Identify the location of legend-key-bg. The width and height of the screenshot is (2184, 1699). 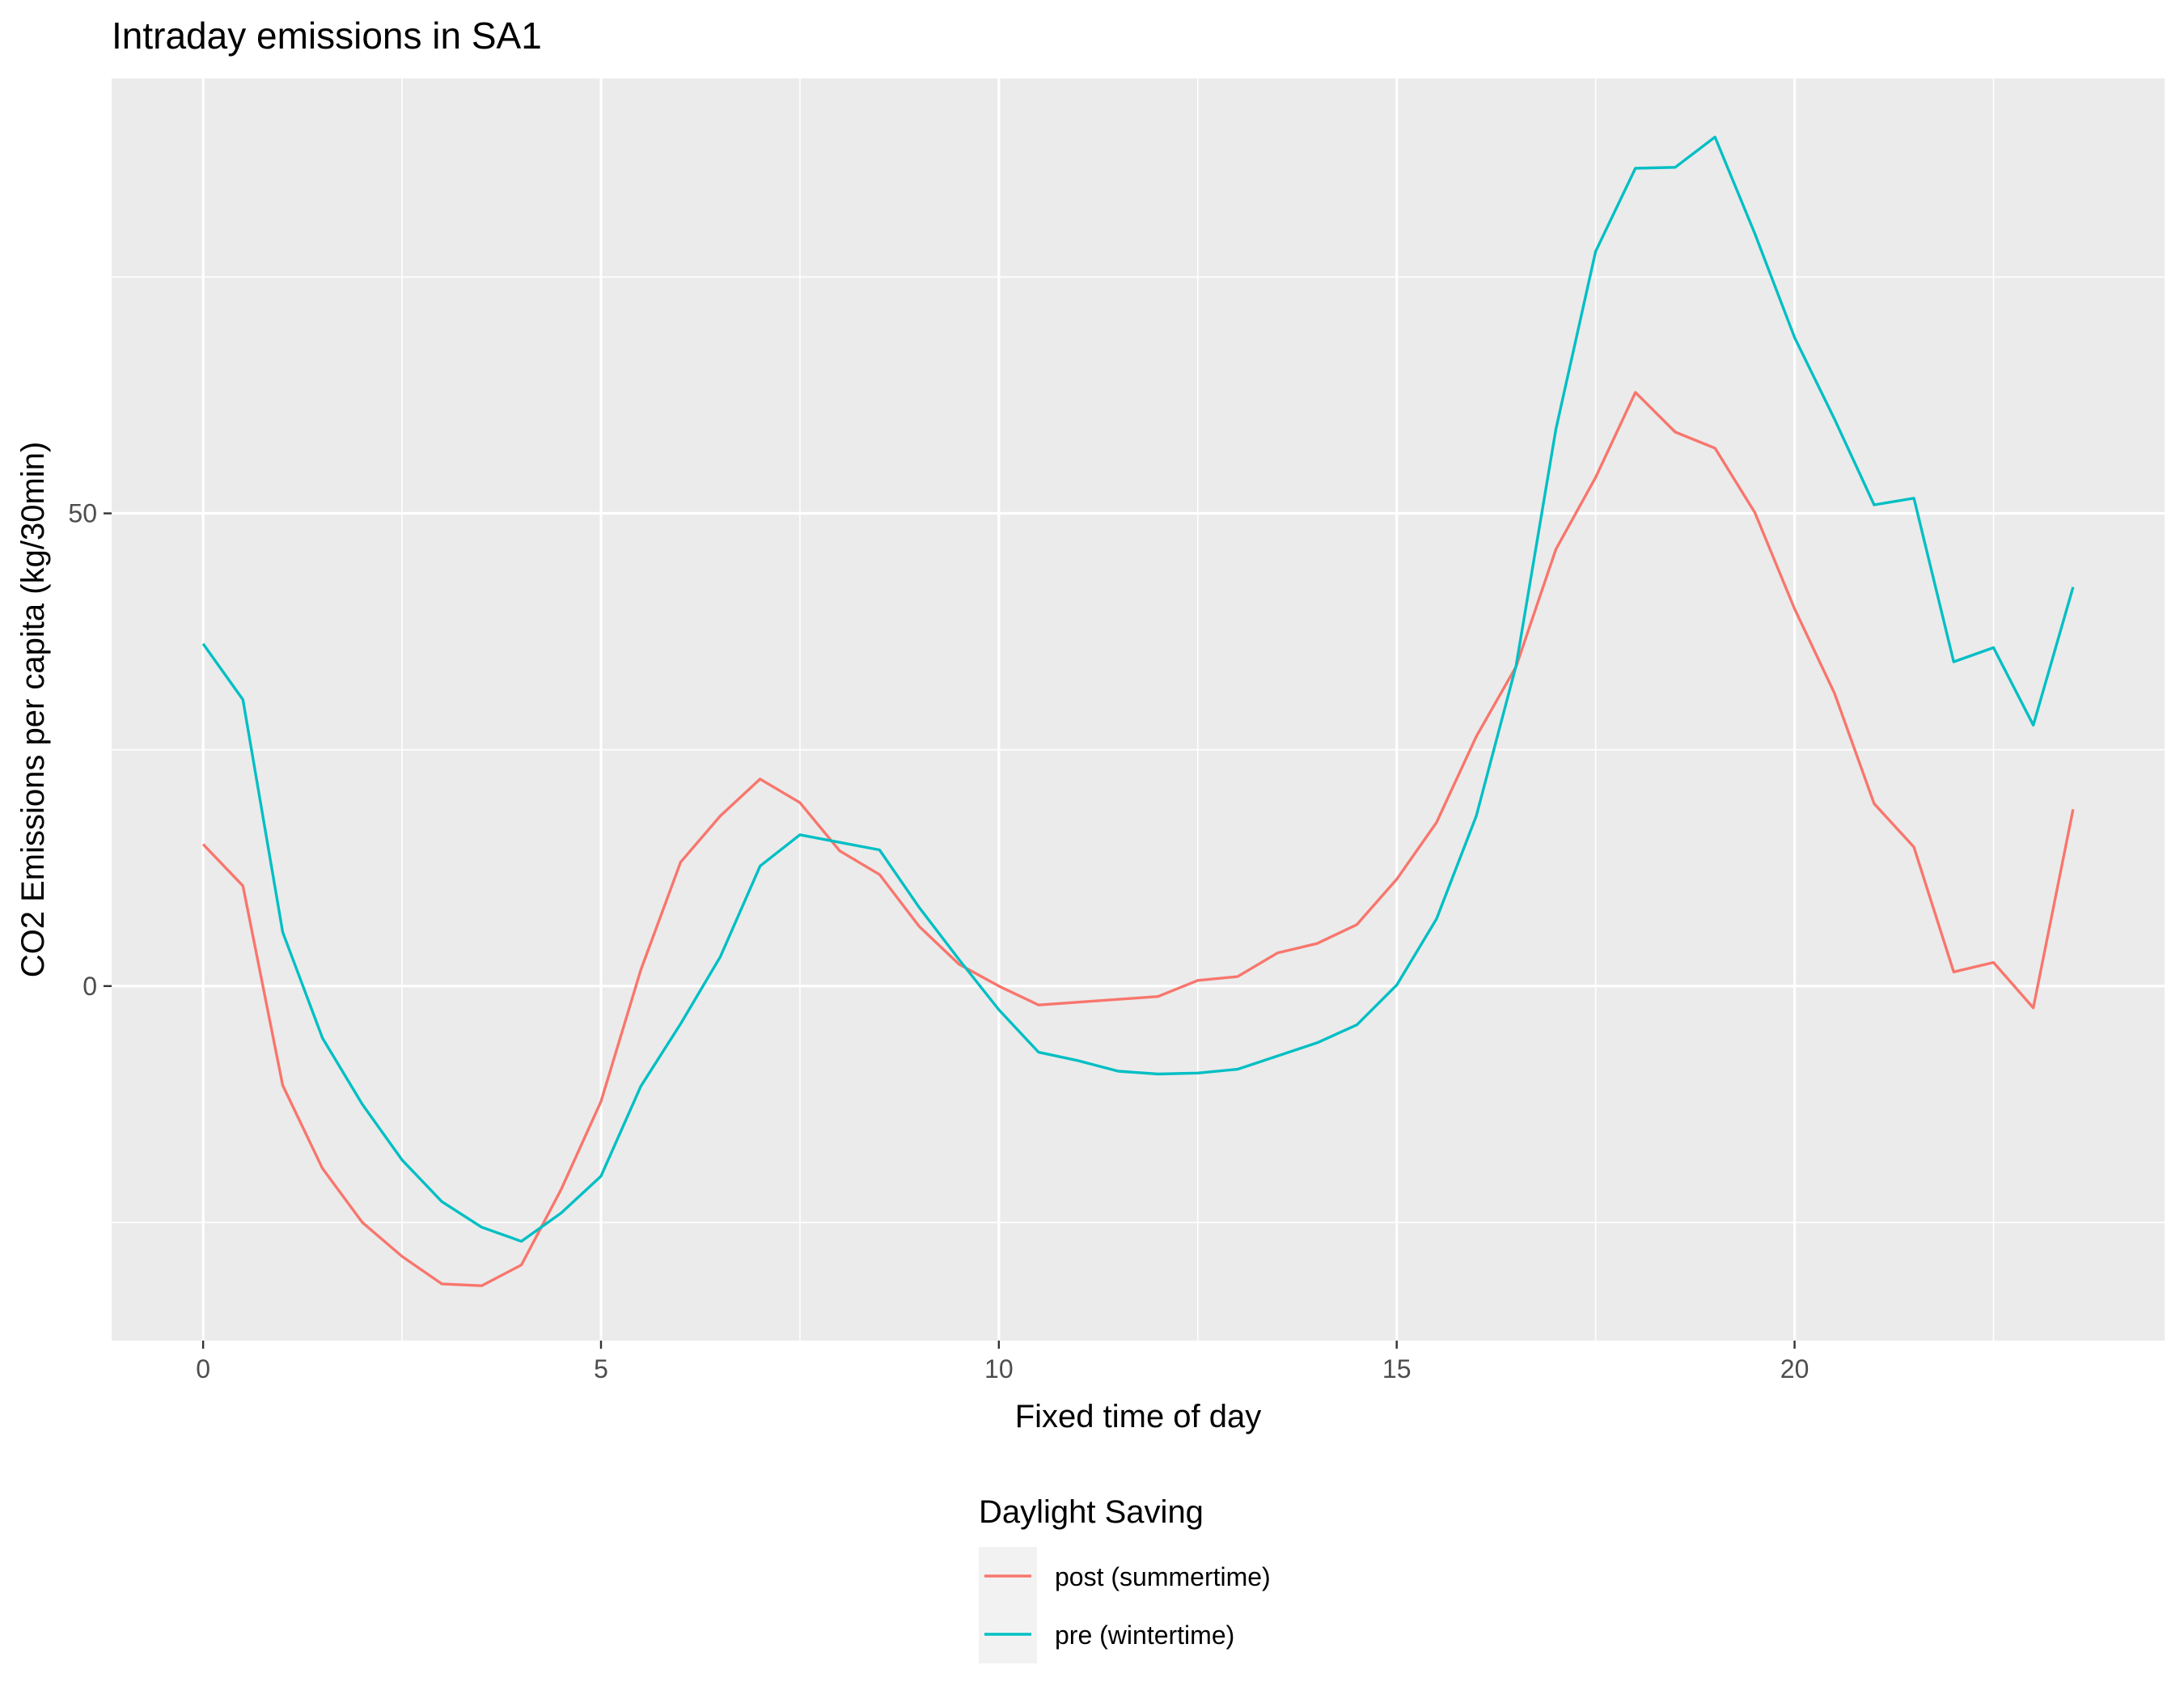
(1008, 1605).